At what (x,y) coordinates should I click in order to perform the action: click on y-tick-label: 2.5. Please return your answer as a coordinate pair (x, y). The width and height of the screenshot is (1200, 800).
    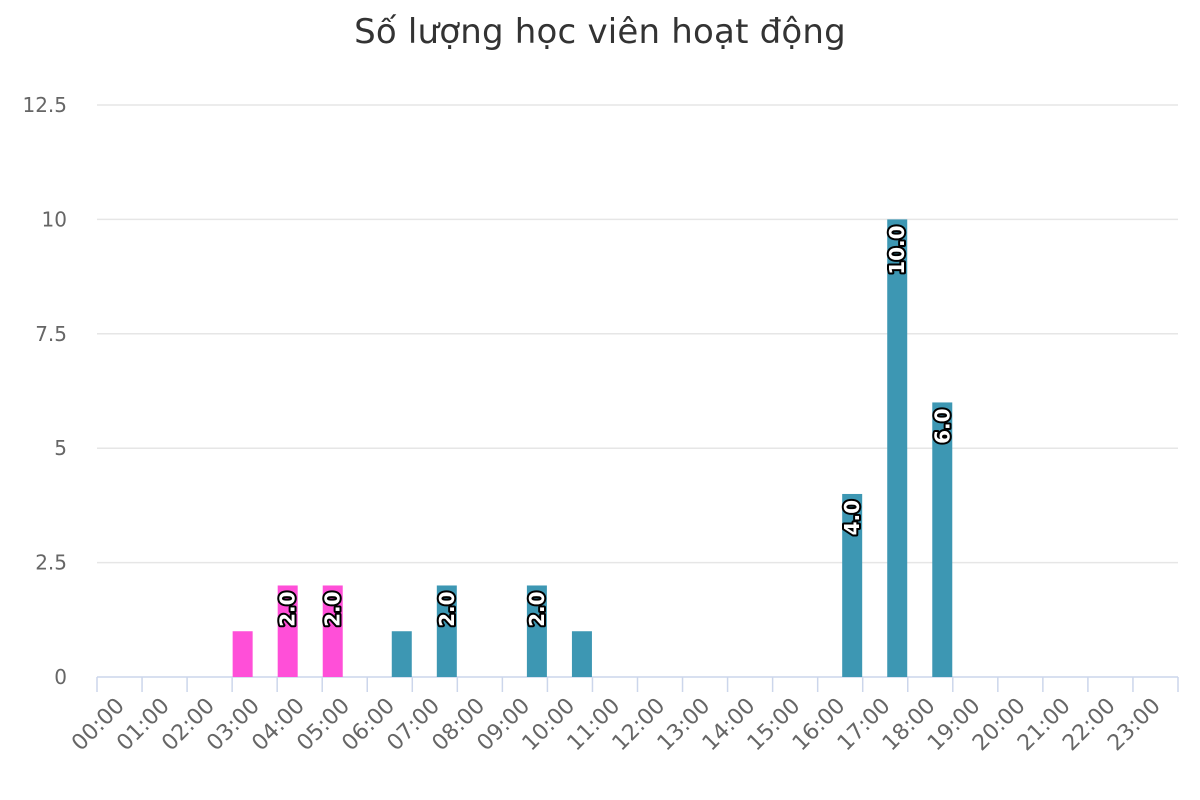
    Looking at the image, I should click on (51, 563).